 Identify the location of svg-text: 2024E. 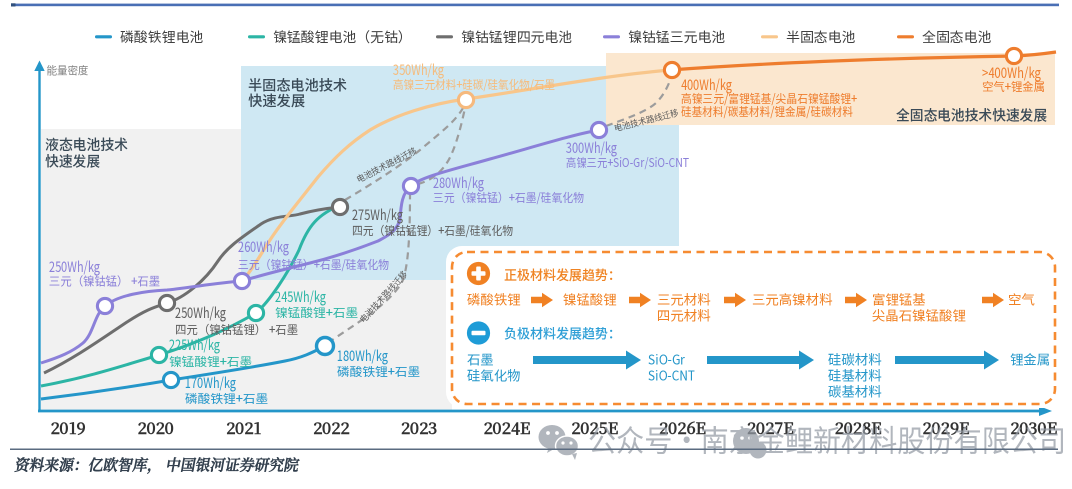
(507, 427).